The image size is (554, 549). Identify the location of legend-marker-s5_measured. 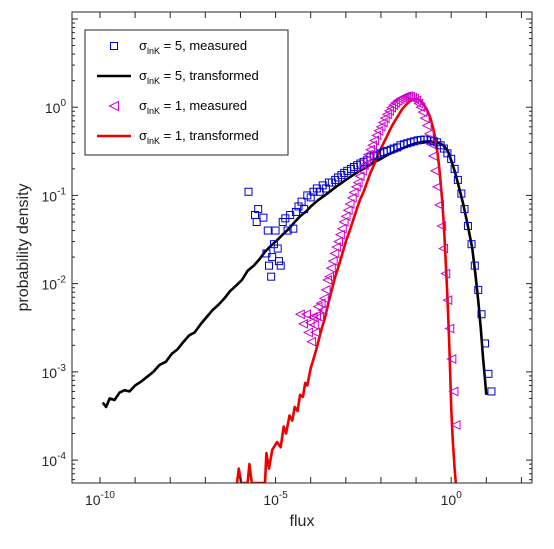
(114, 46).